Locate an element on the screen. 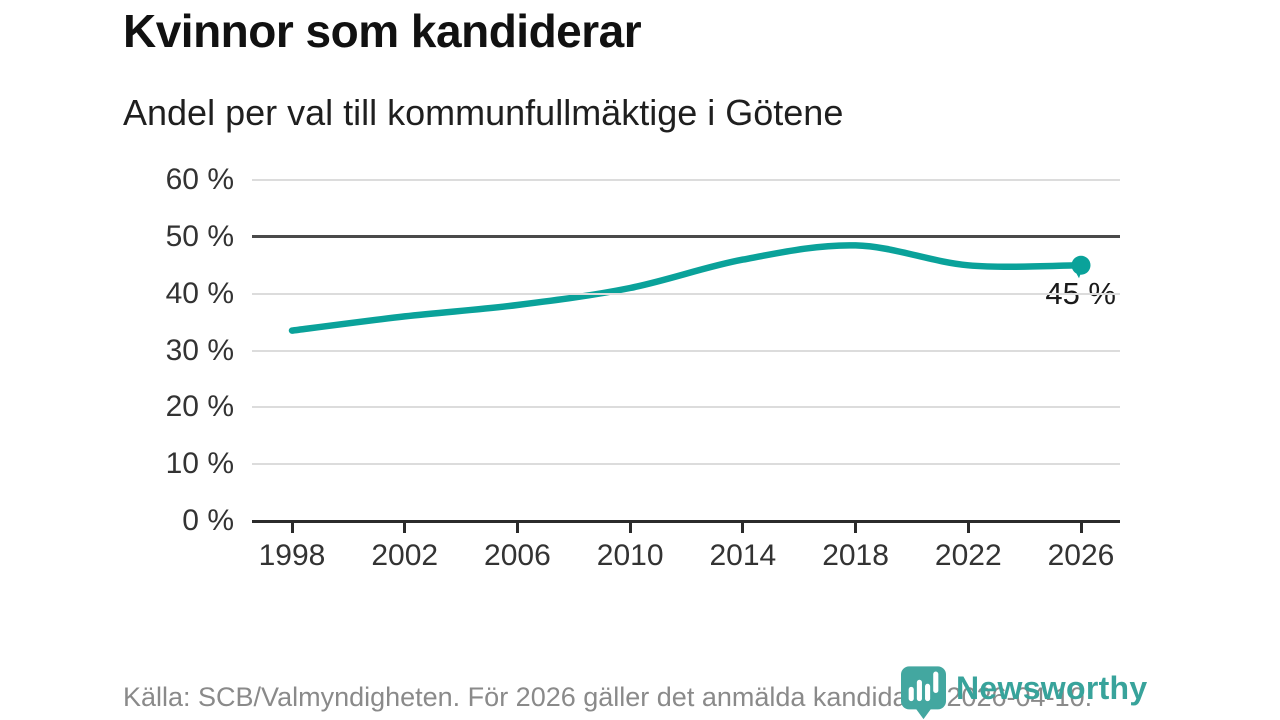 The image size is (1280, 720). x-axis-label: 2014 is located at coordinates (743, 555).